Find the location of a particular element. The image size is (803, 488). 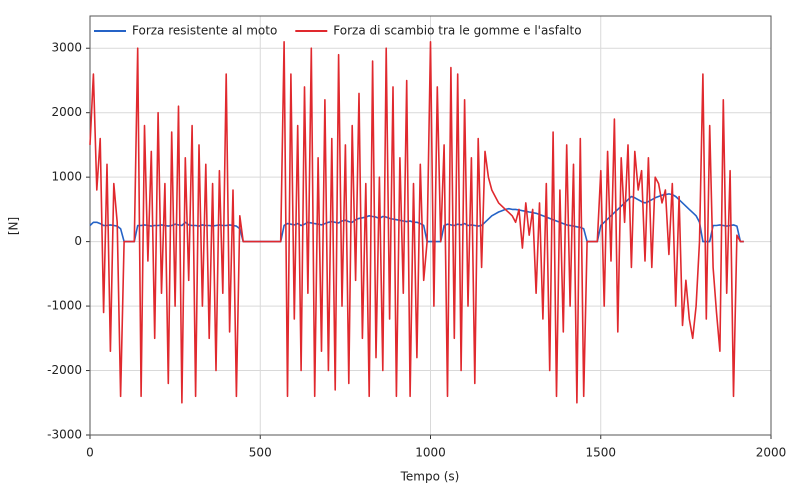

y-tick-label: 2000 is located at coordinates (66, 112).